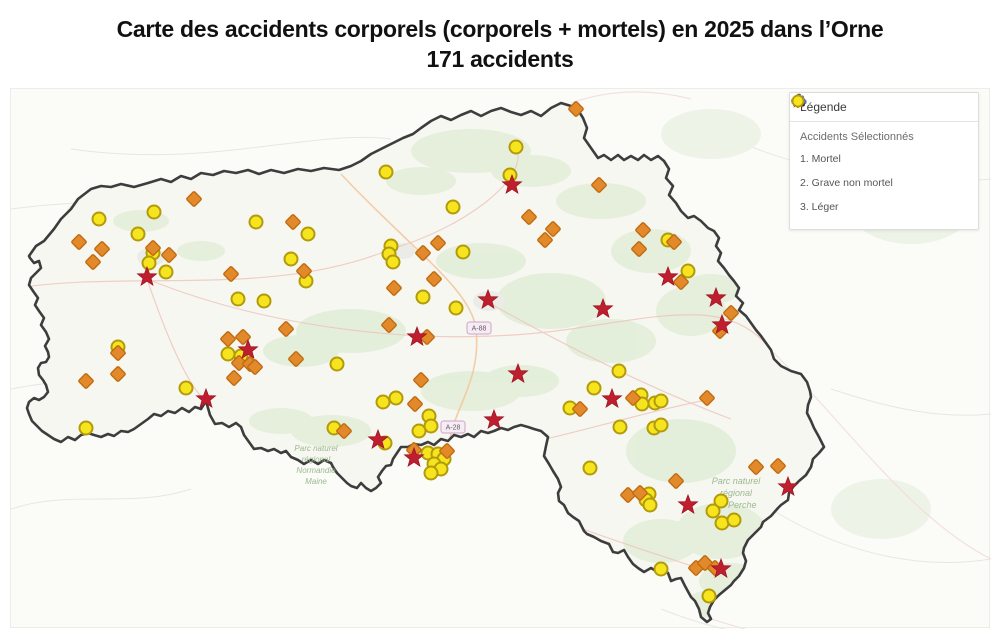 The height and width of the screenshot is (635, 1000). I want to click on legend-header: Légende, so click(884, 107).